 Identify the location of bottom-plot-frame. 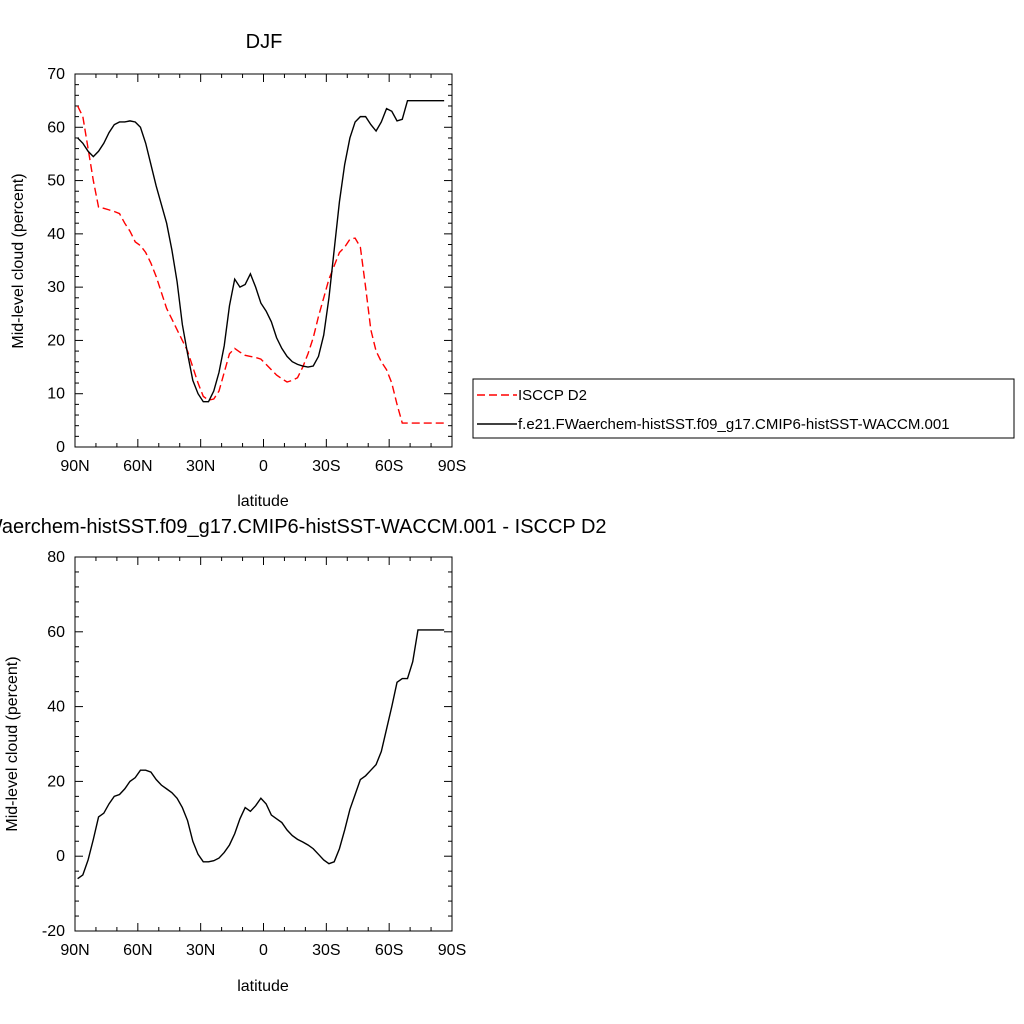
(263, 744).